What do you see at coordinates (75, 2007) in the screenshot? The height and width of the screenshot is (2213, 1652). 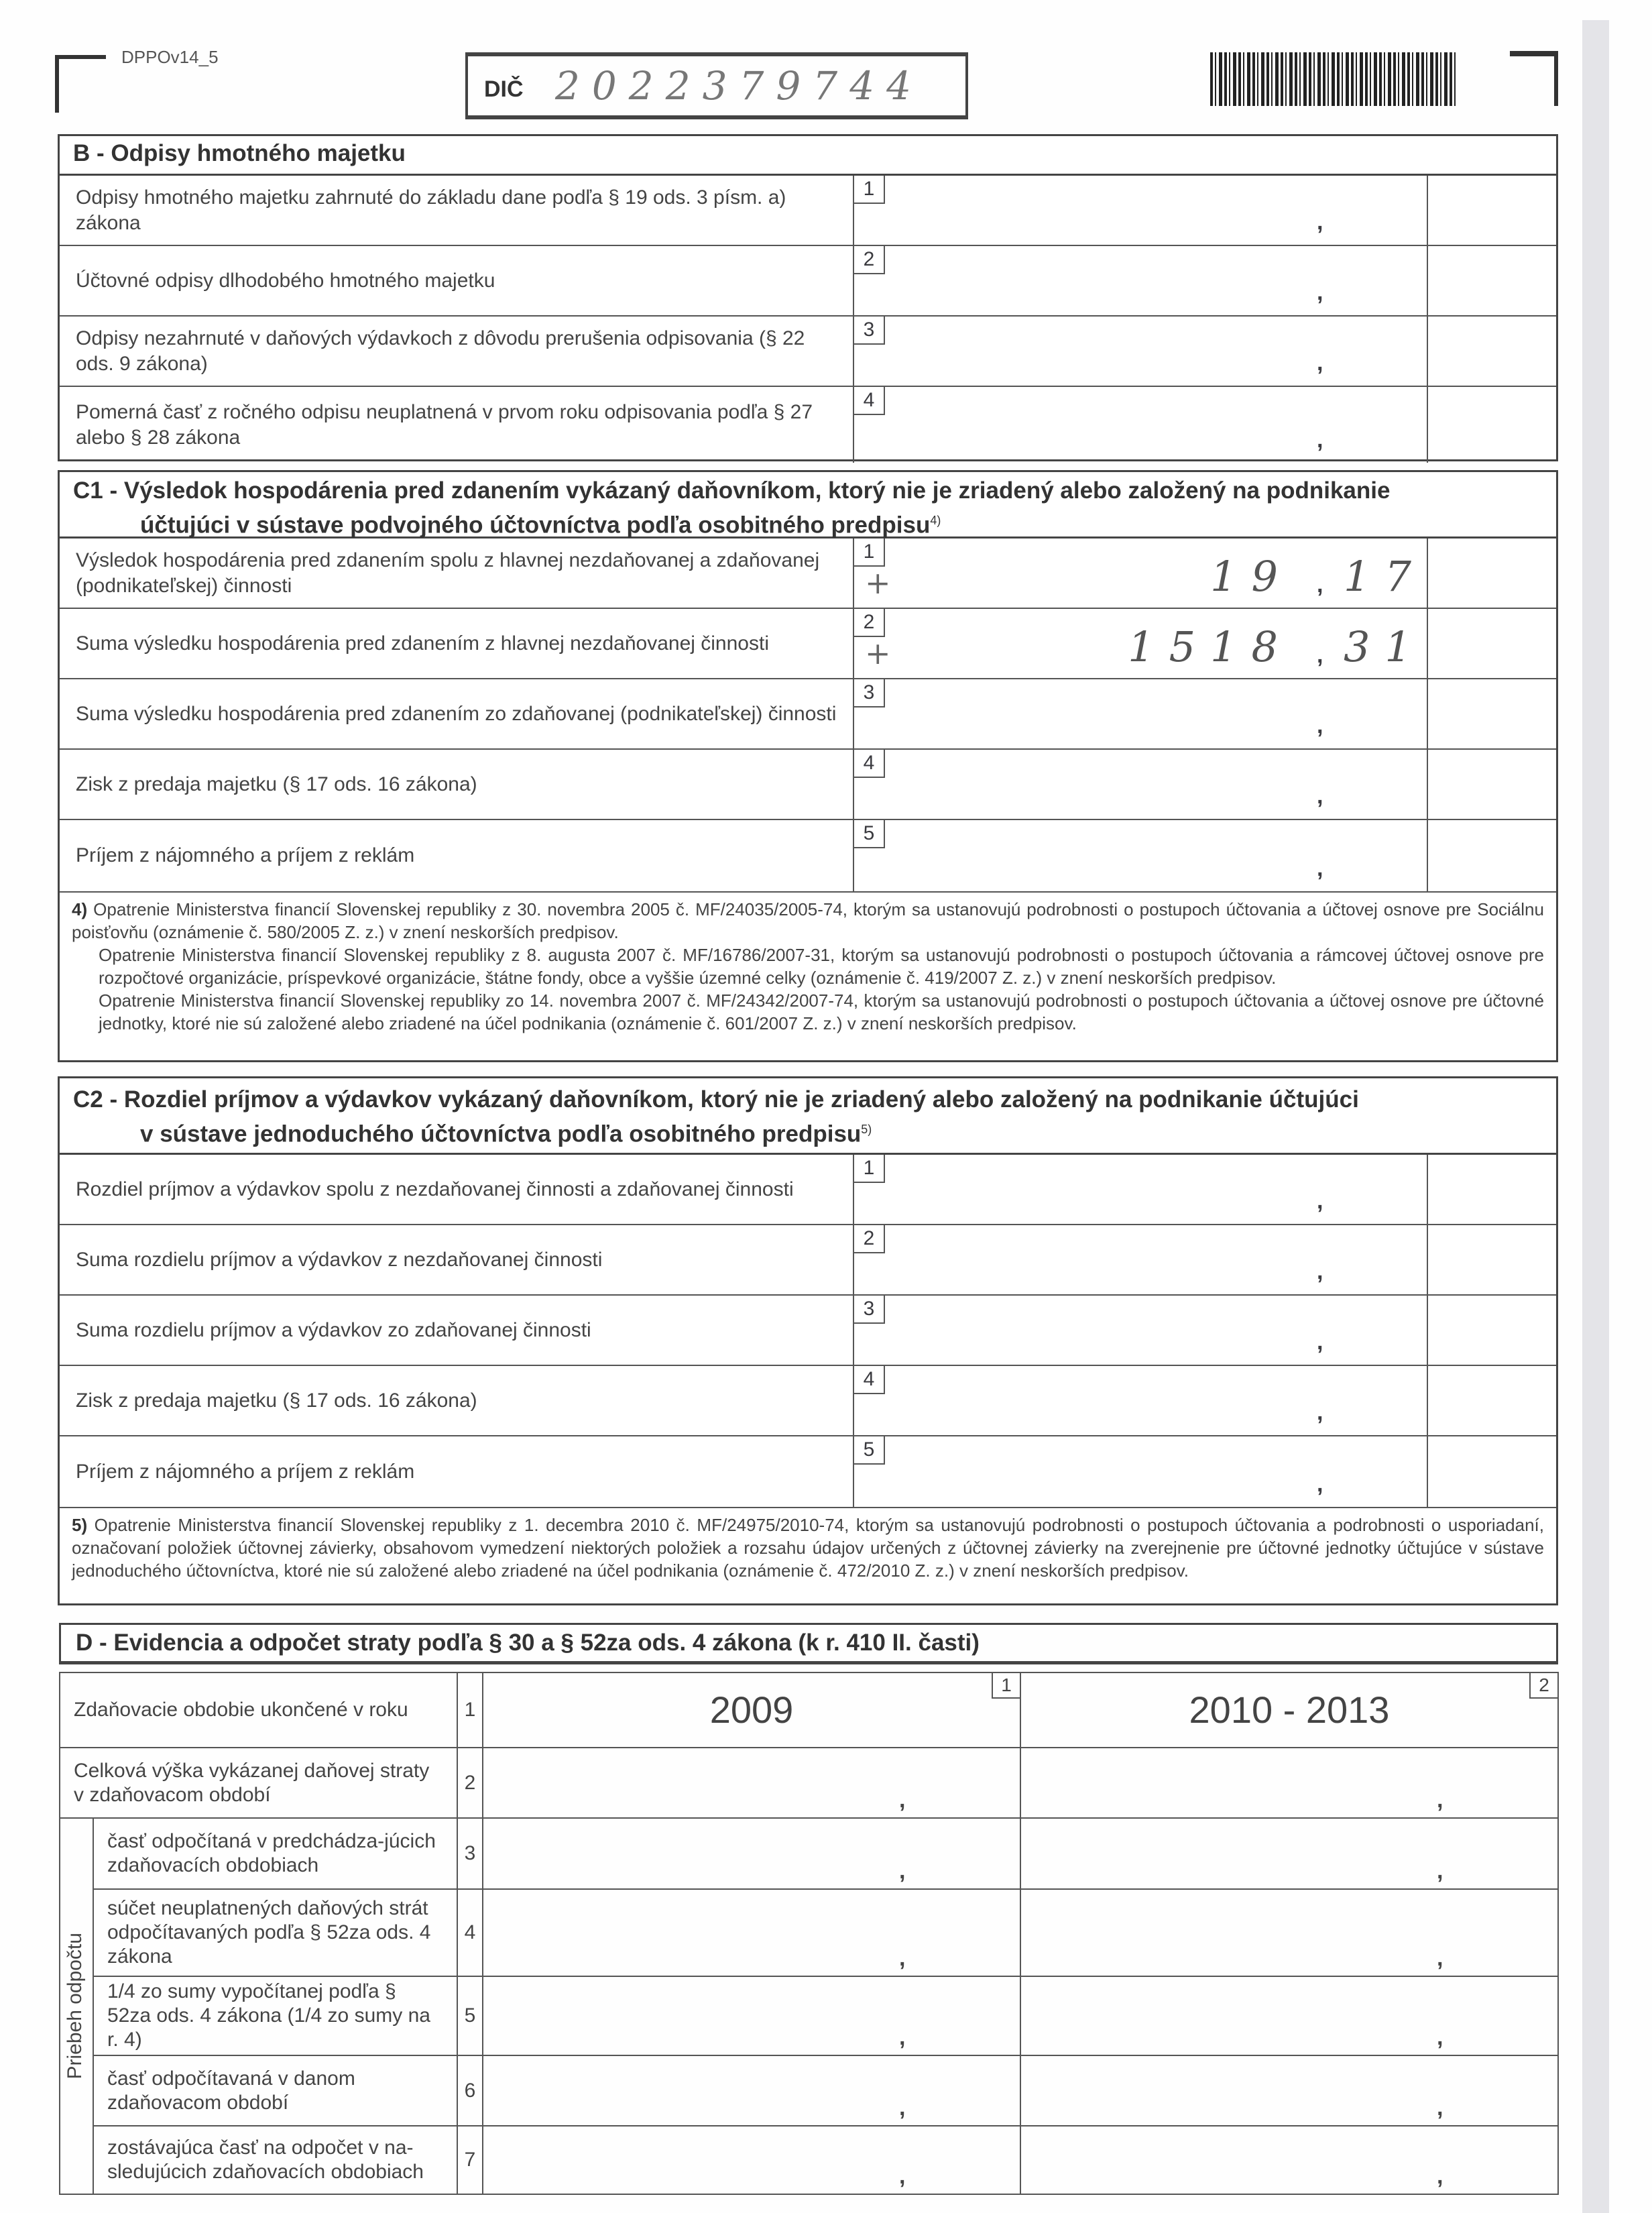 I see `group-label: Priebeh odpočtu` at bounding box center [75, 2007].